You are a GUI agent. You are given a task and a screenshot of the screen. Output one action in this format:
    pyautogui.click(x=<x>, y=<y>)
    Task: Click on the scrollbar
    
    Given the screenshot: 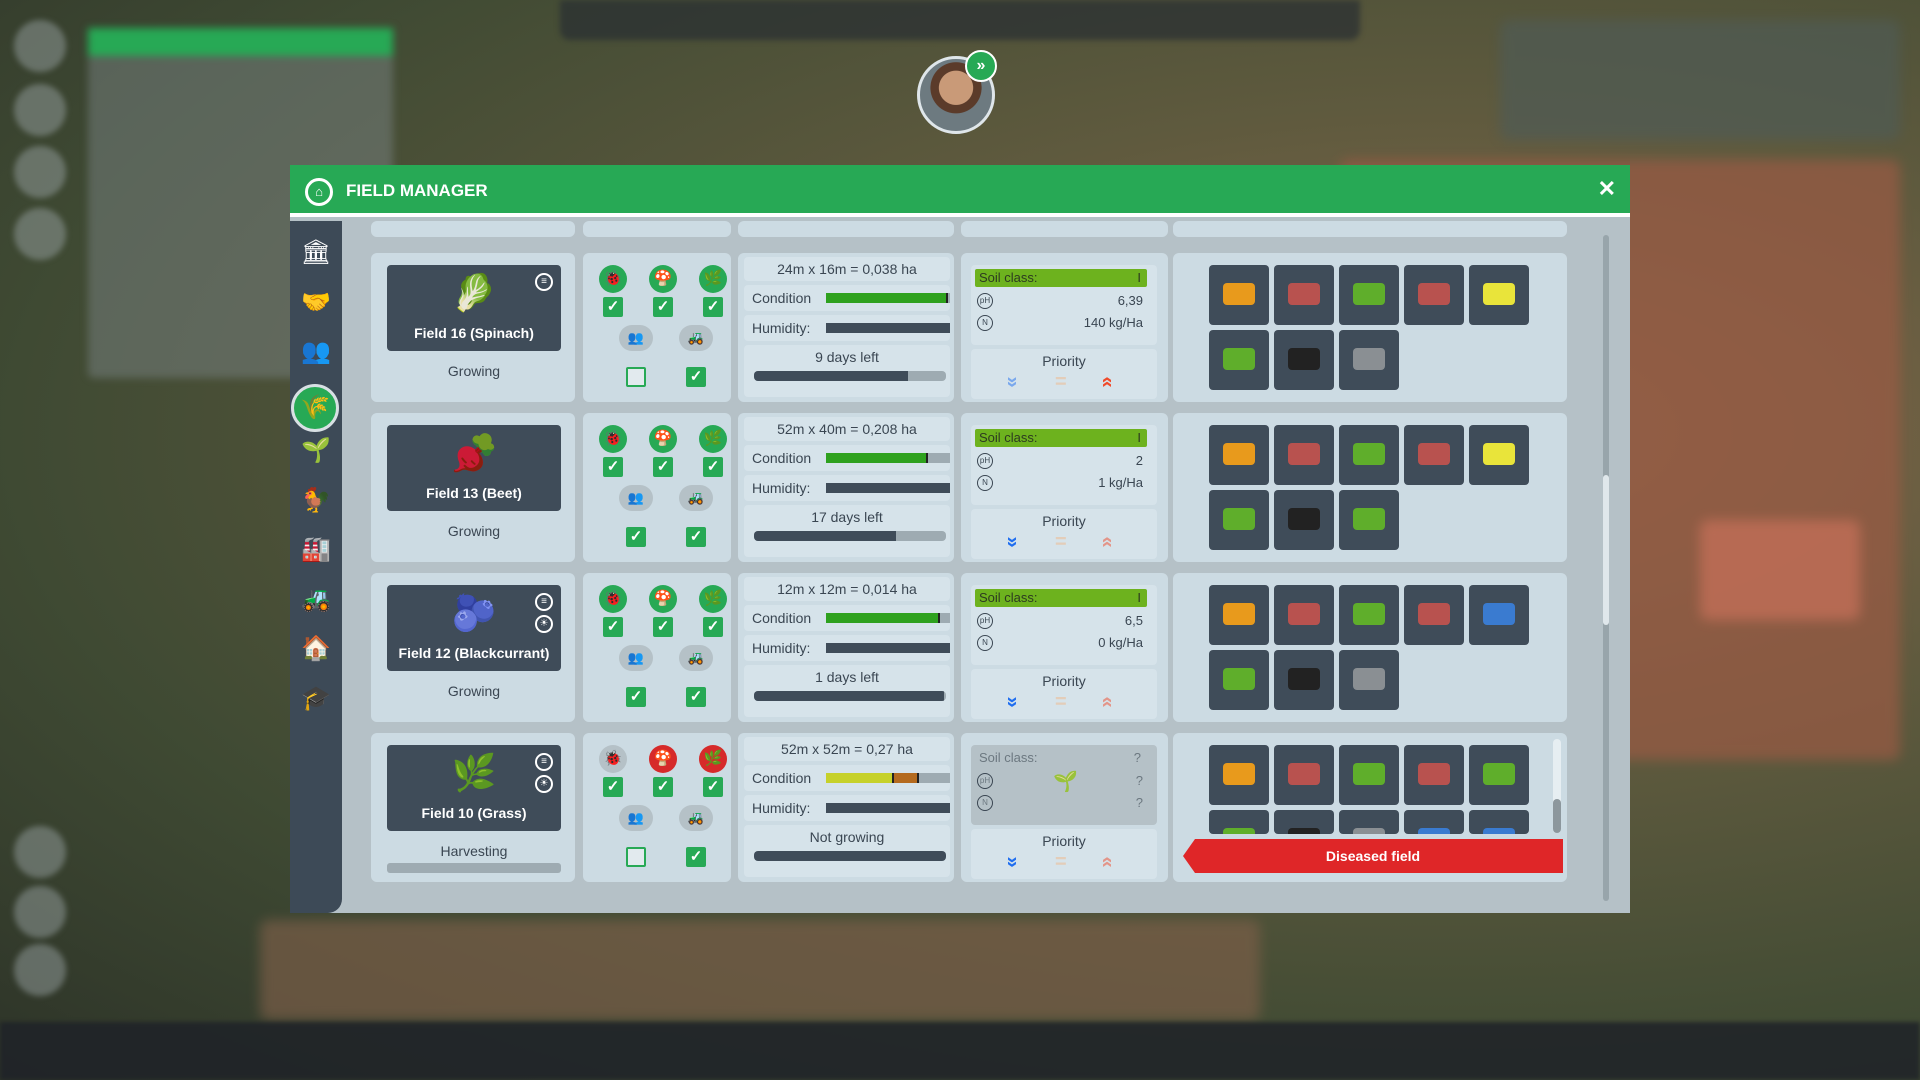 What is the action you would take?
    pyautogui.click(x=1606, y=568)
    